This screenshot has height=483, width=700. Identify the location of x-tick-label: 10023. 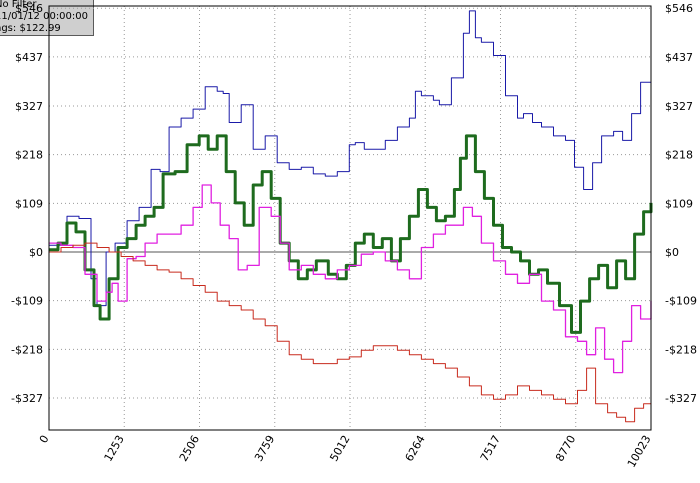
(639, 451).